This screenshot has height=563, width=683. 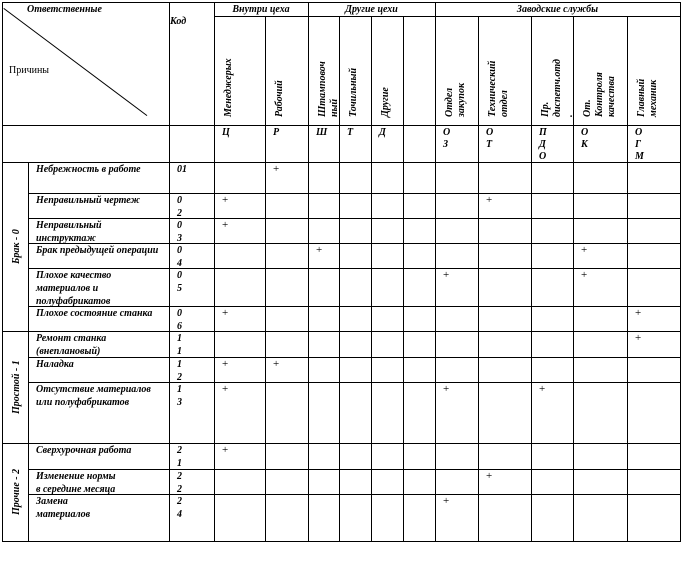 I want to click on row-reason: Небрежность в работе, so click(x=88, y=169).